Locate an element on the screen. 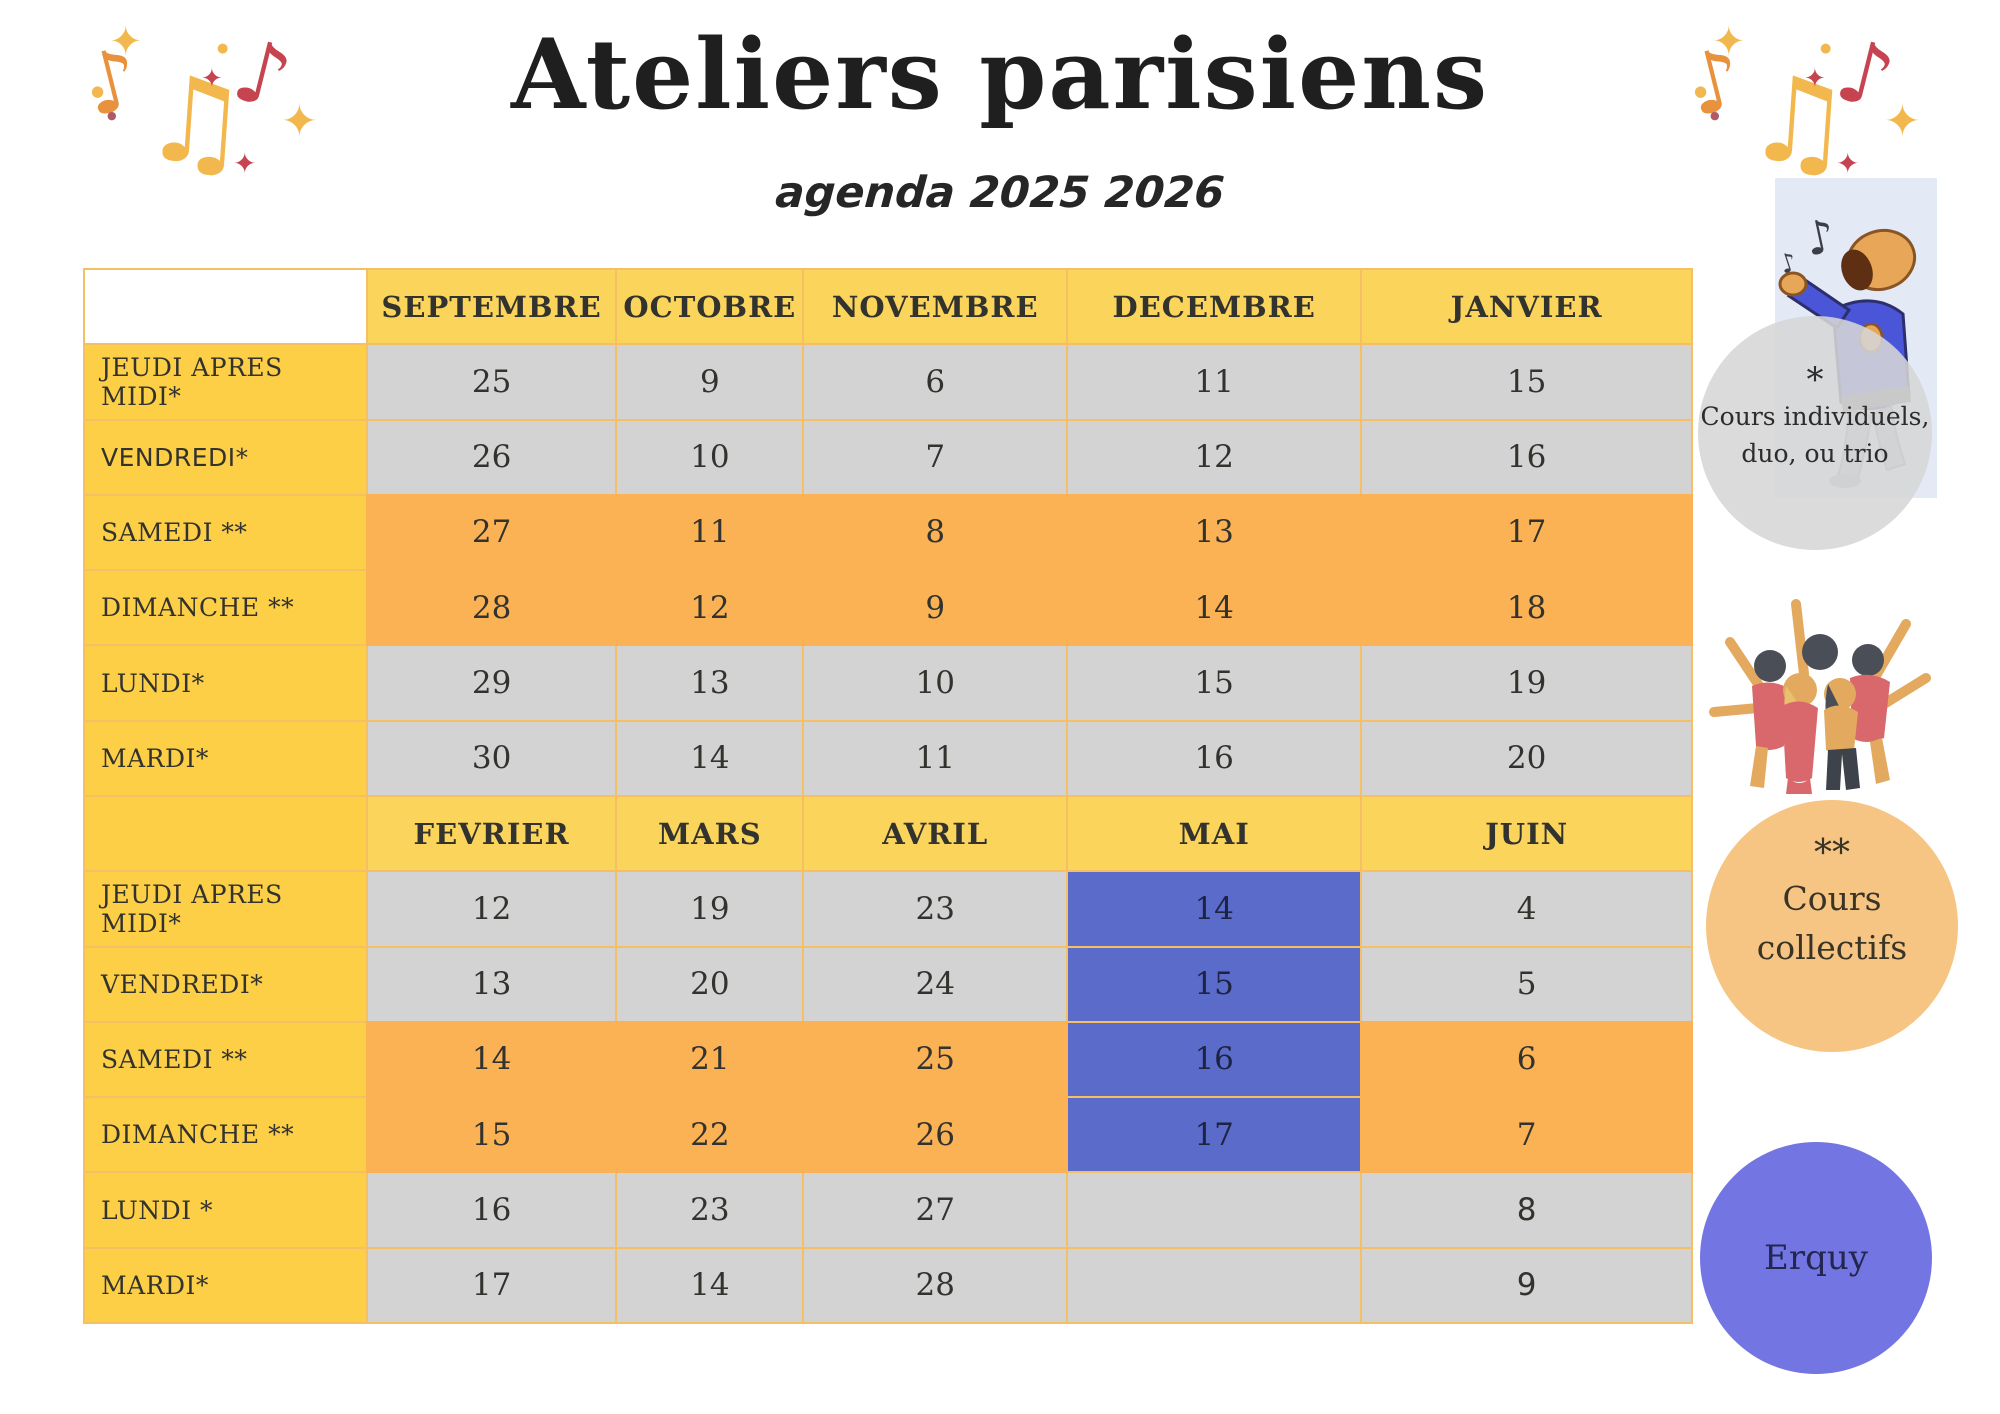 Image resolution: width=2000 pixels, height=1414 pixels. month-header-cell: OCTOBRE is located at coordinates (710, 307).